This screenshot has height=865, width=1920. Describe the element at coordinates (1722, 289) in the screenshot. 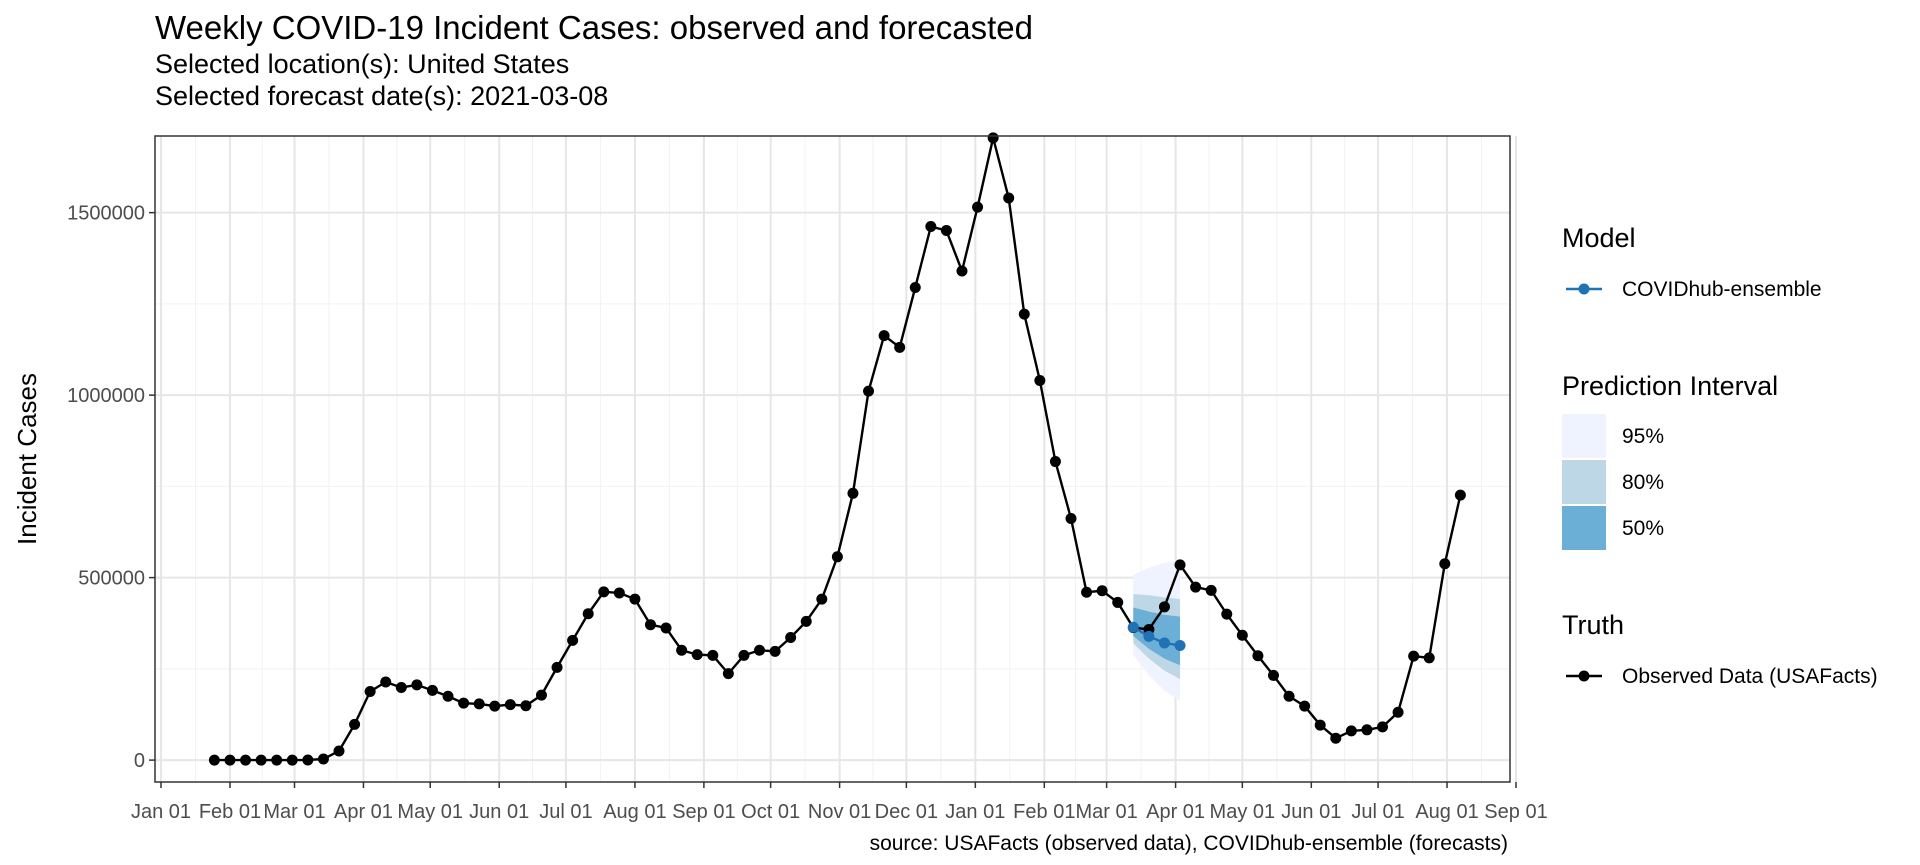

I see `legend-label-model: COVIDhub-ensemble` at that location.